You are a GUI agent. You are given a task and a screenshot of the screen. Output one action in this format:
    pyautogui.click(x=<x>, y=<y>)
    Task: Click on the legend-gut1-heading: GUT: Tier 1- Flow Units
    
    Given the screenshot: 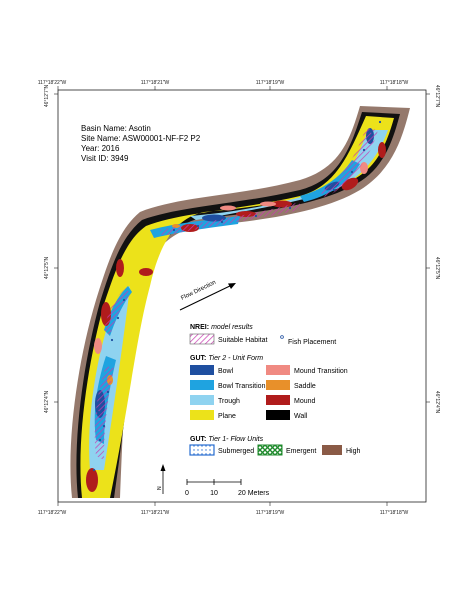 What is the action you would take?
    pyautogui.click(x=227, y=439)
    